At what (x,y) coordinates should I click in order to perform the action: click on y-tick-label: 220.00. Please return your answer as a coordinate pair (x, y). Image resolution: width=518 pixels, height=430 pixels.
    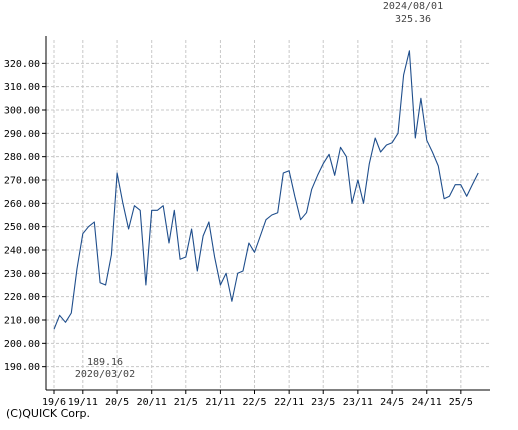
    Looking at the image, I should click on (22, 297).